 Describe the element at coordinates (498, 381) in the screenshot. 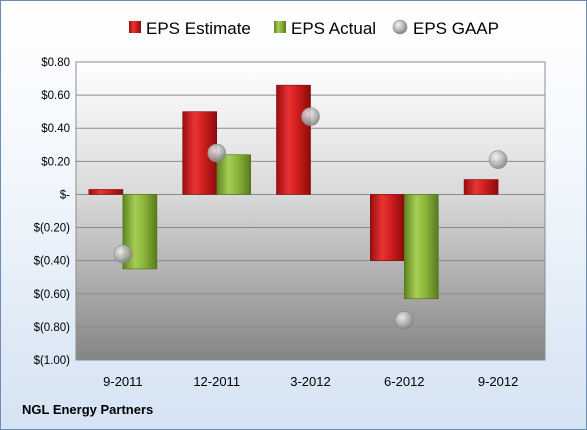

I see `x-tick-label: 9-2012` at that location.